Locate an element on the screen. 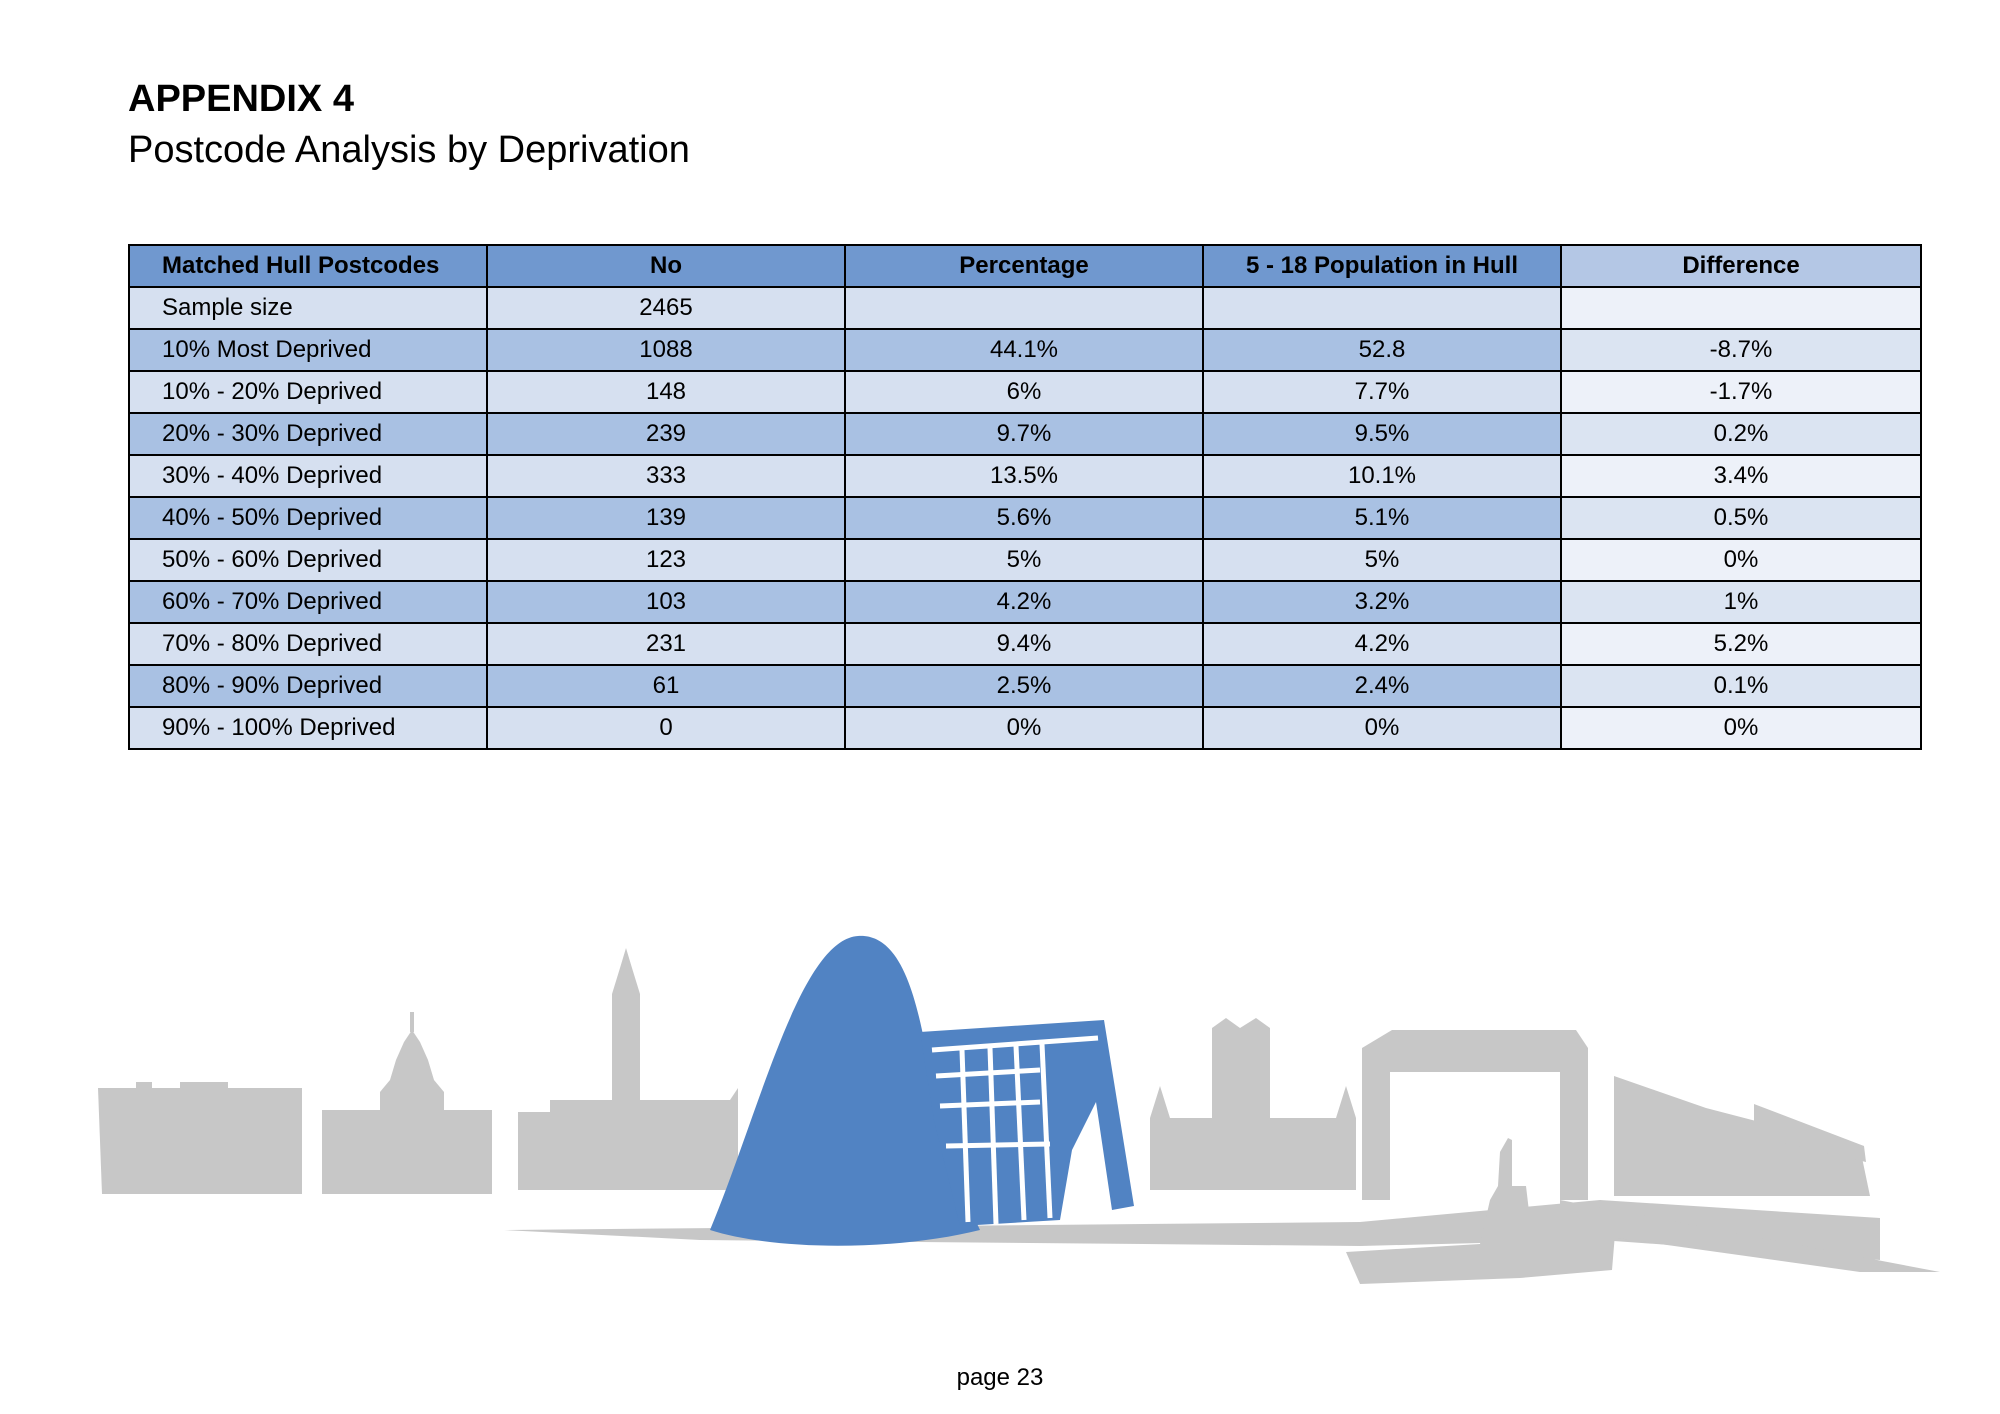 The image size is (2000, 1414). page-subtitle: Postcode Analysis by Deprivation is located at coordinates (409, 150).